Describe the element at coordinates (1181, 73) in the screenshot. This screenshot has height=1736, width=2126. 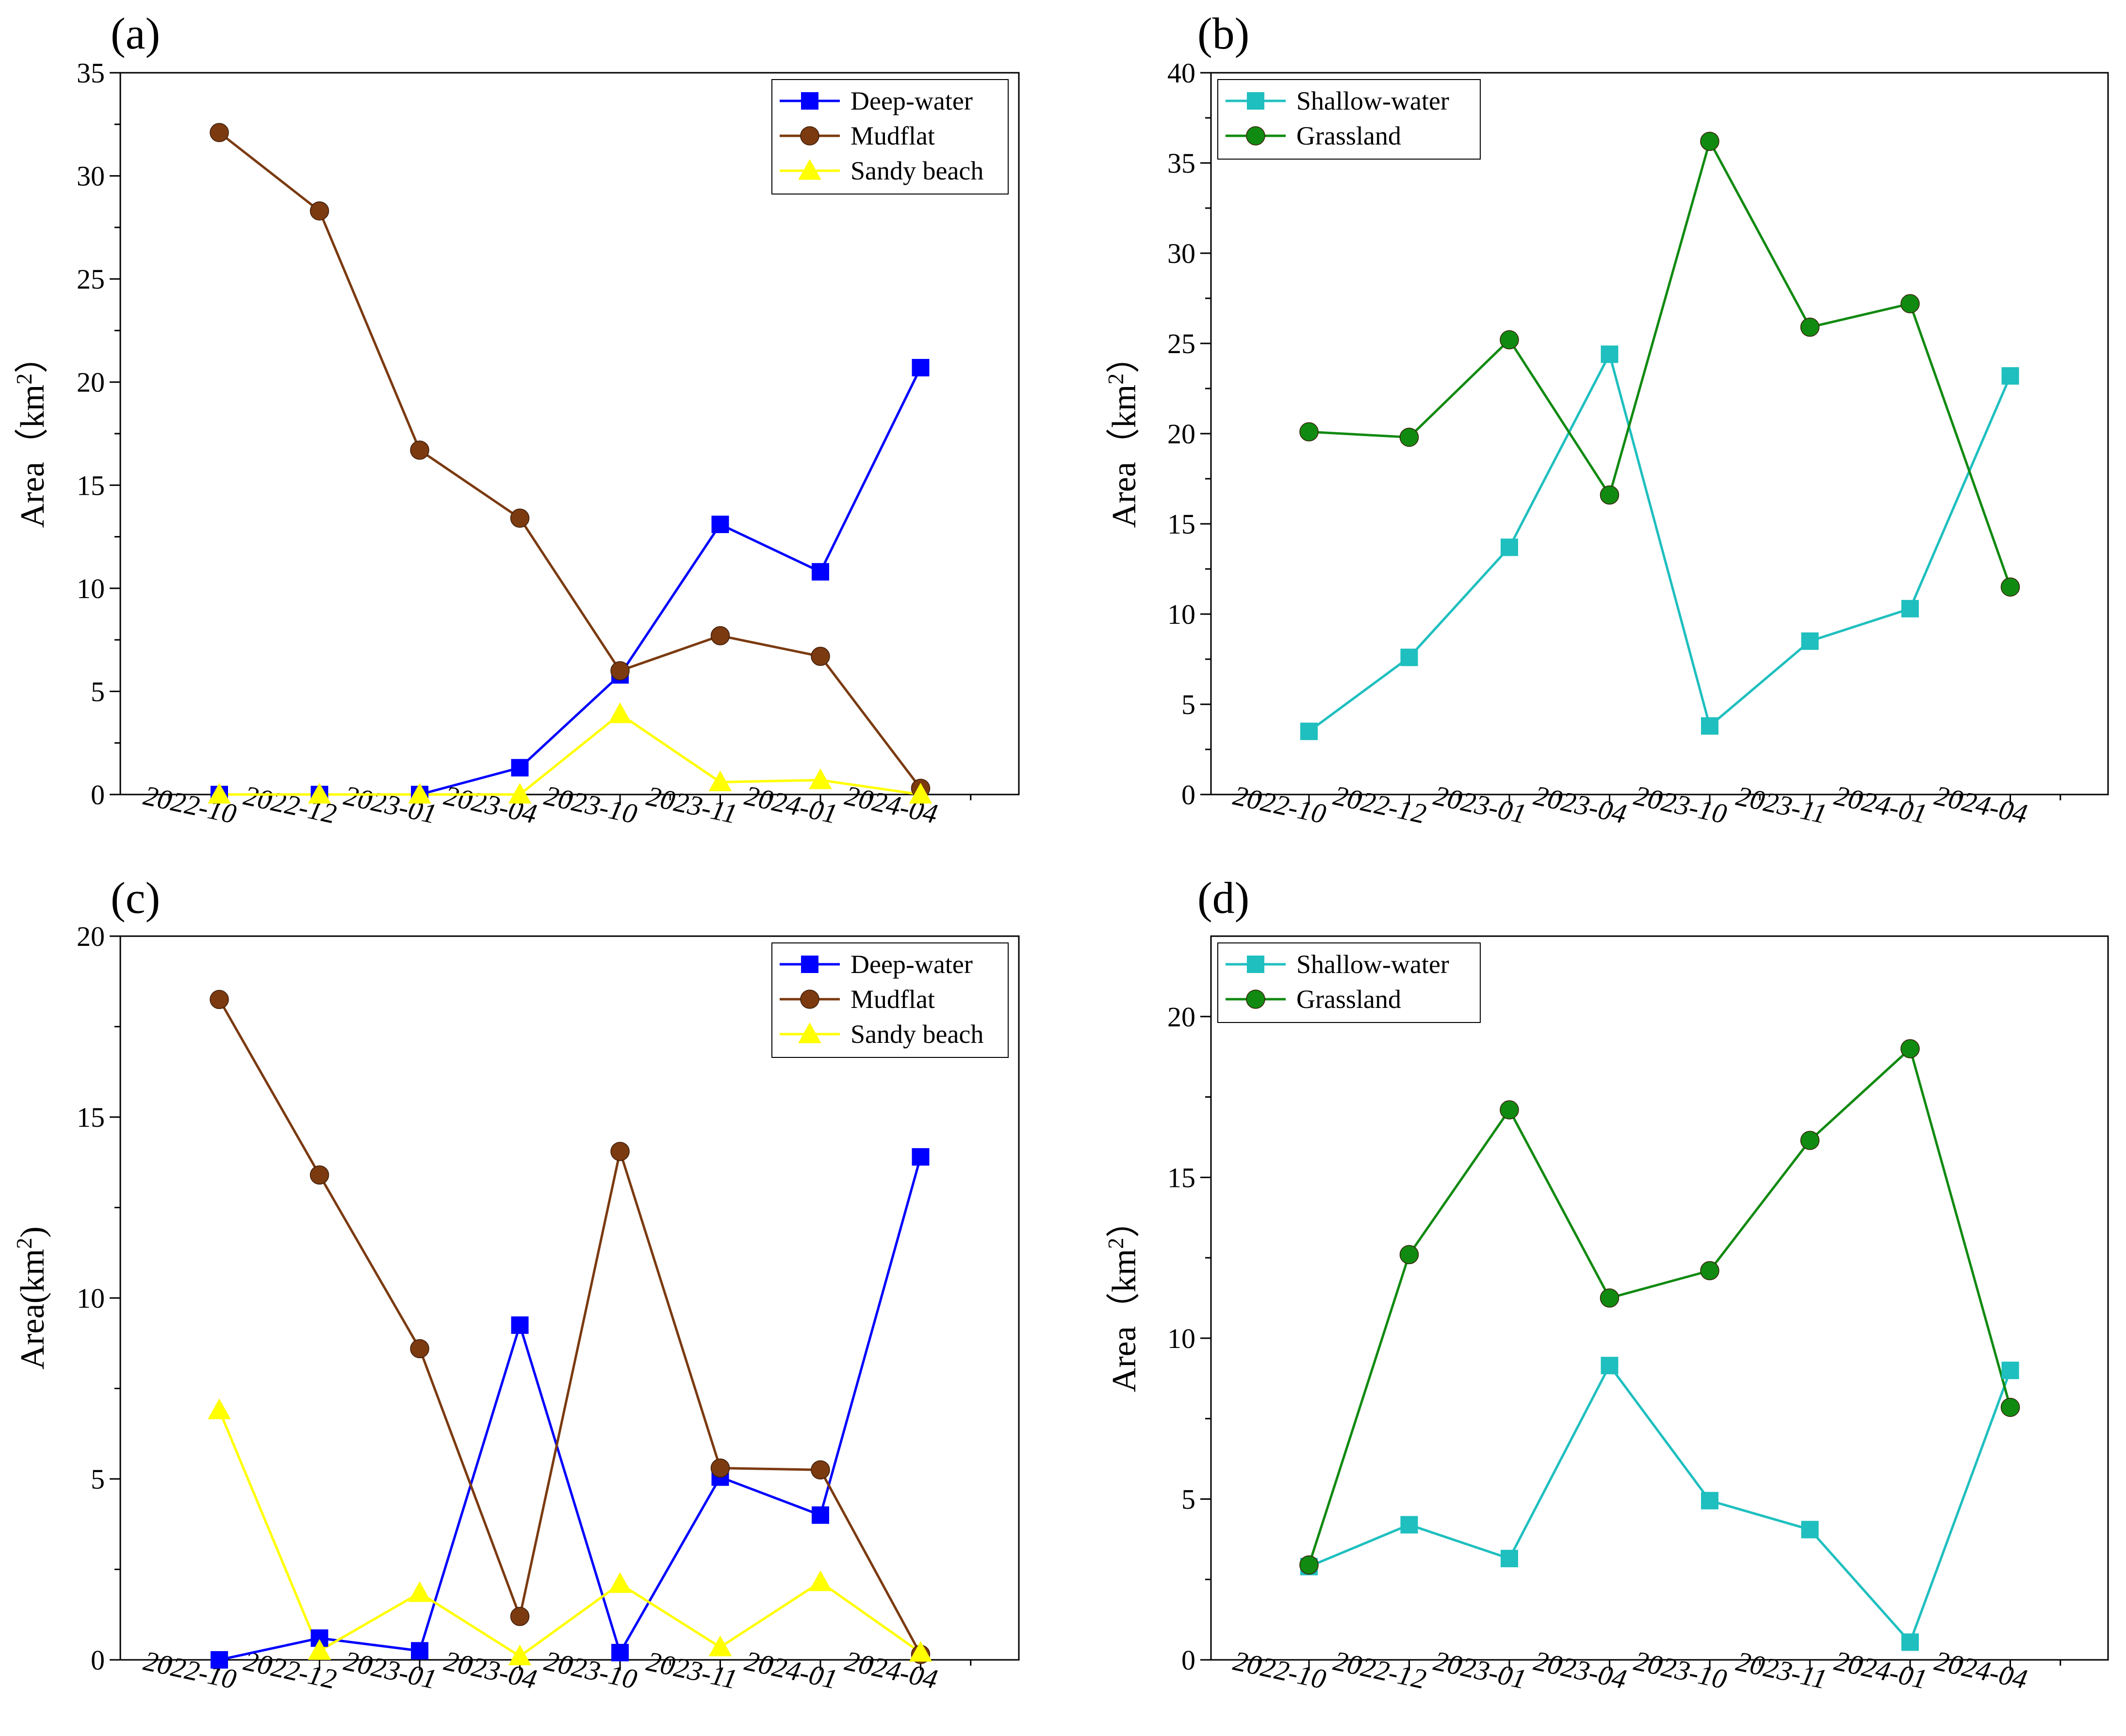
I see `ytick-label-b: 40` at that location.